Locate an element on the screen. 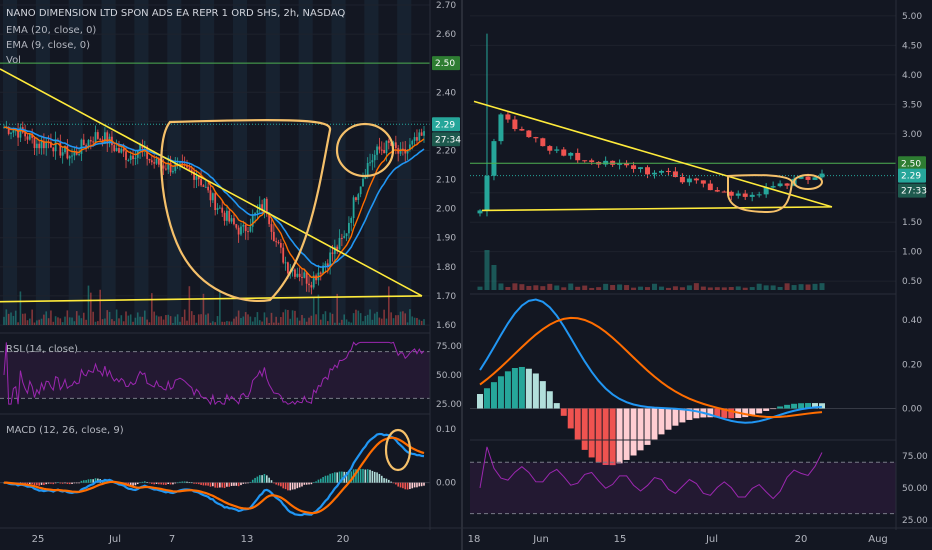  left-rsi-pane is located at coordinates (215, 373).